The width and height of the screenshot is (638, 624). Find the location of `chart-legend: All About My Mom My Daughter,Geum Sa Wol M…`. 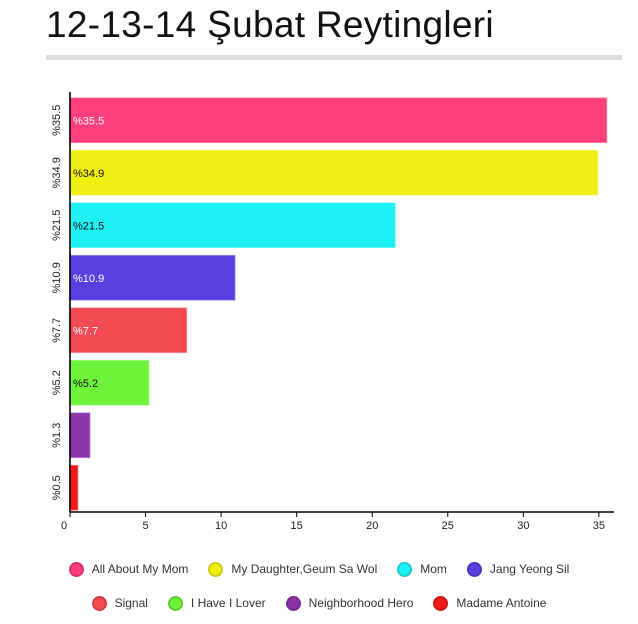

chart-legend: All About My Mom My Daughter,Geum Sa Wol M… is located at coordinates (319, 590).